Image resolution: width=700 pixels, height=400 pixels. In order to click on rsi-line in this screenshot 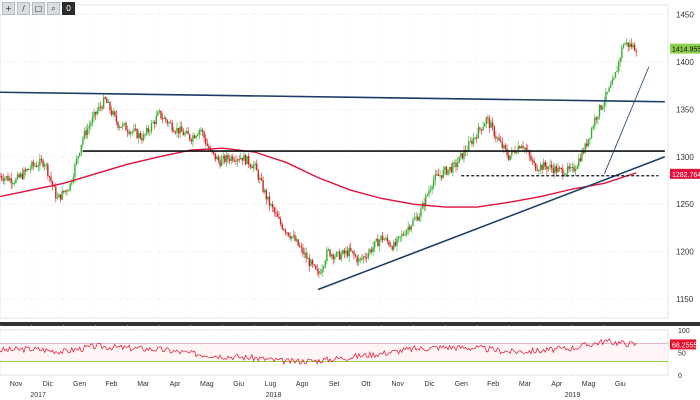, I will do `click(318, 352)`.